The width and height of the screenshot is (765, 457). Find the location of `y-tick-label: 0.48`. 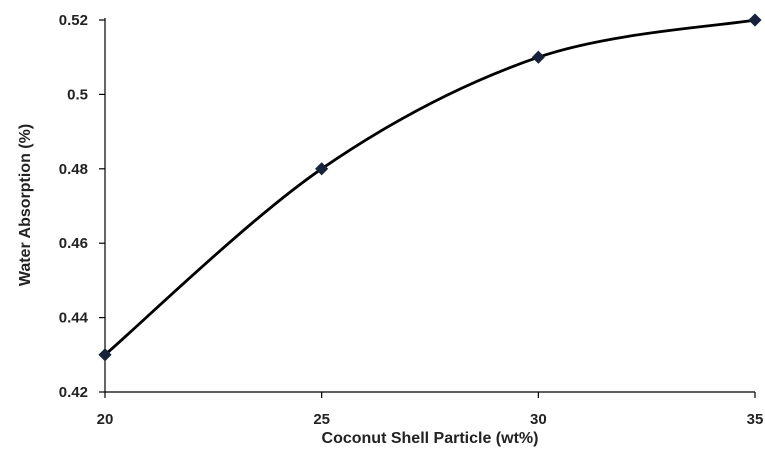

y-tick-label: 0.48 is located at coordinates (73, 169).